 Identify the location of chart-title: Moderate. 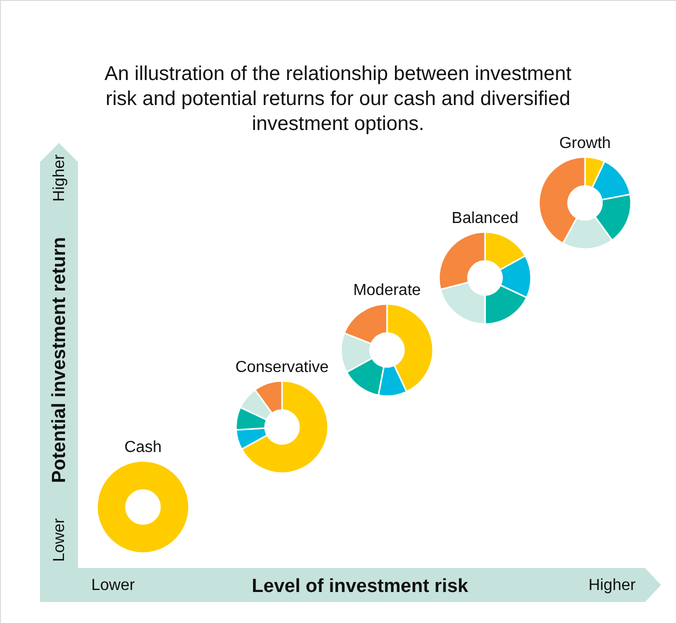
(387, 290).